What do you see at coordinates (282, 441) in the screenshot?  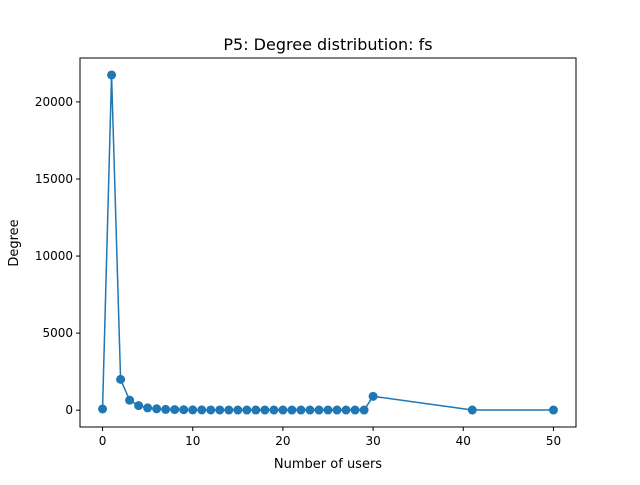 I see `x-tick-label: 20` at bounding box center [282, 441].